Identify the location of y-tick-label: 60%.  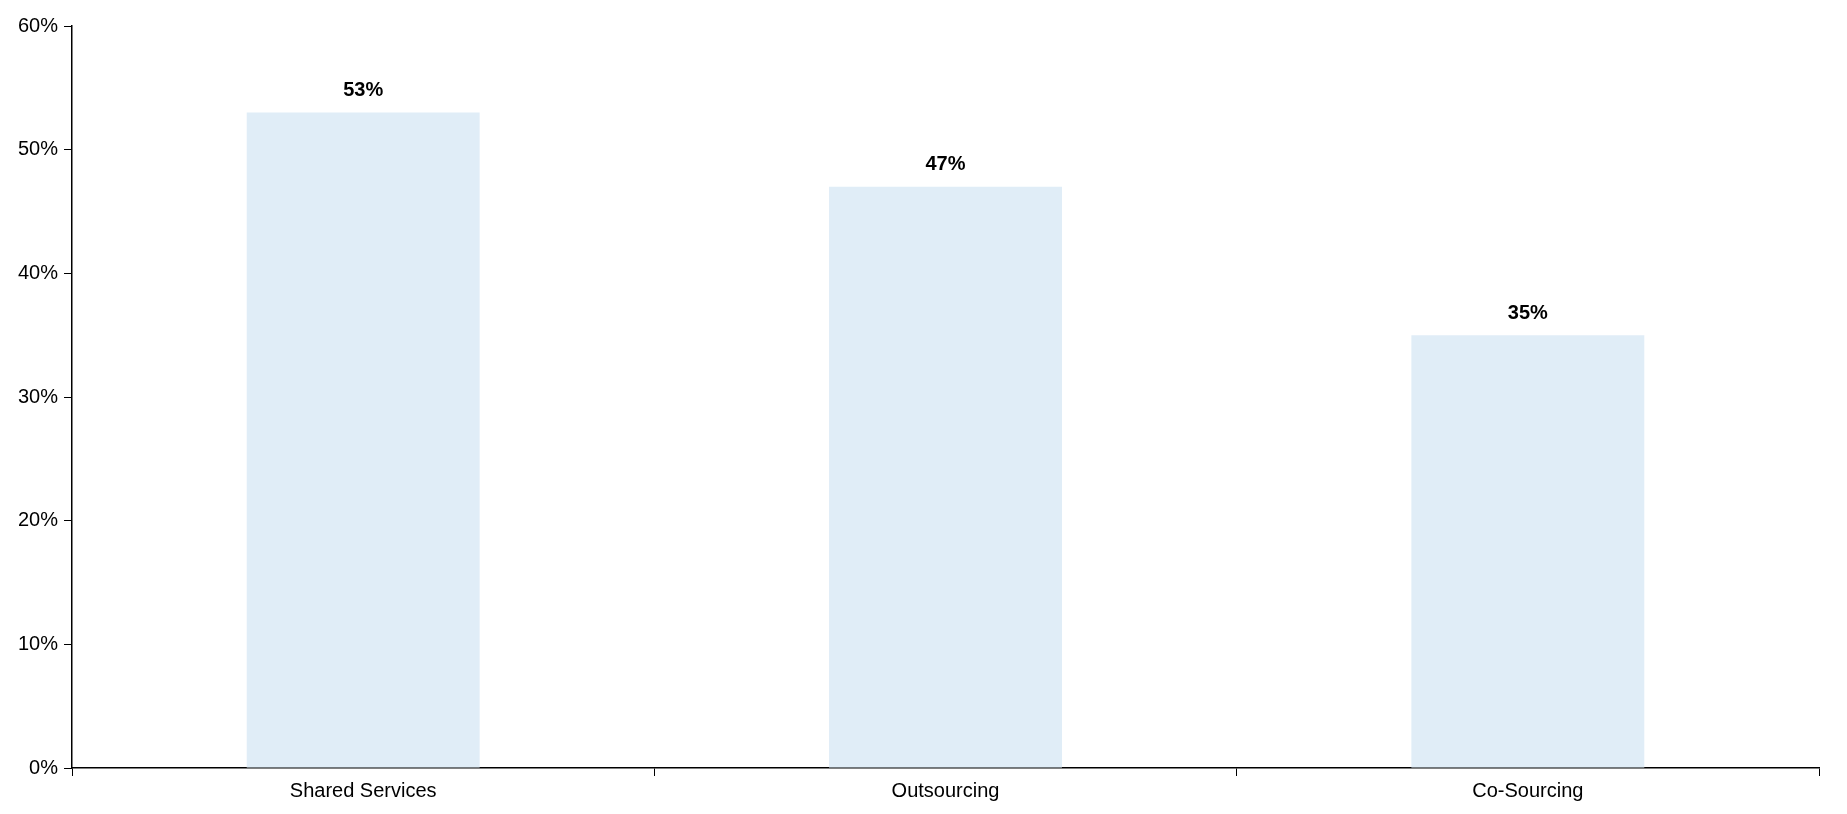
(38, 24).